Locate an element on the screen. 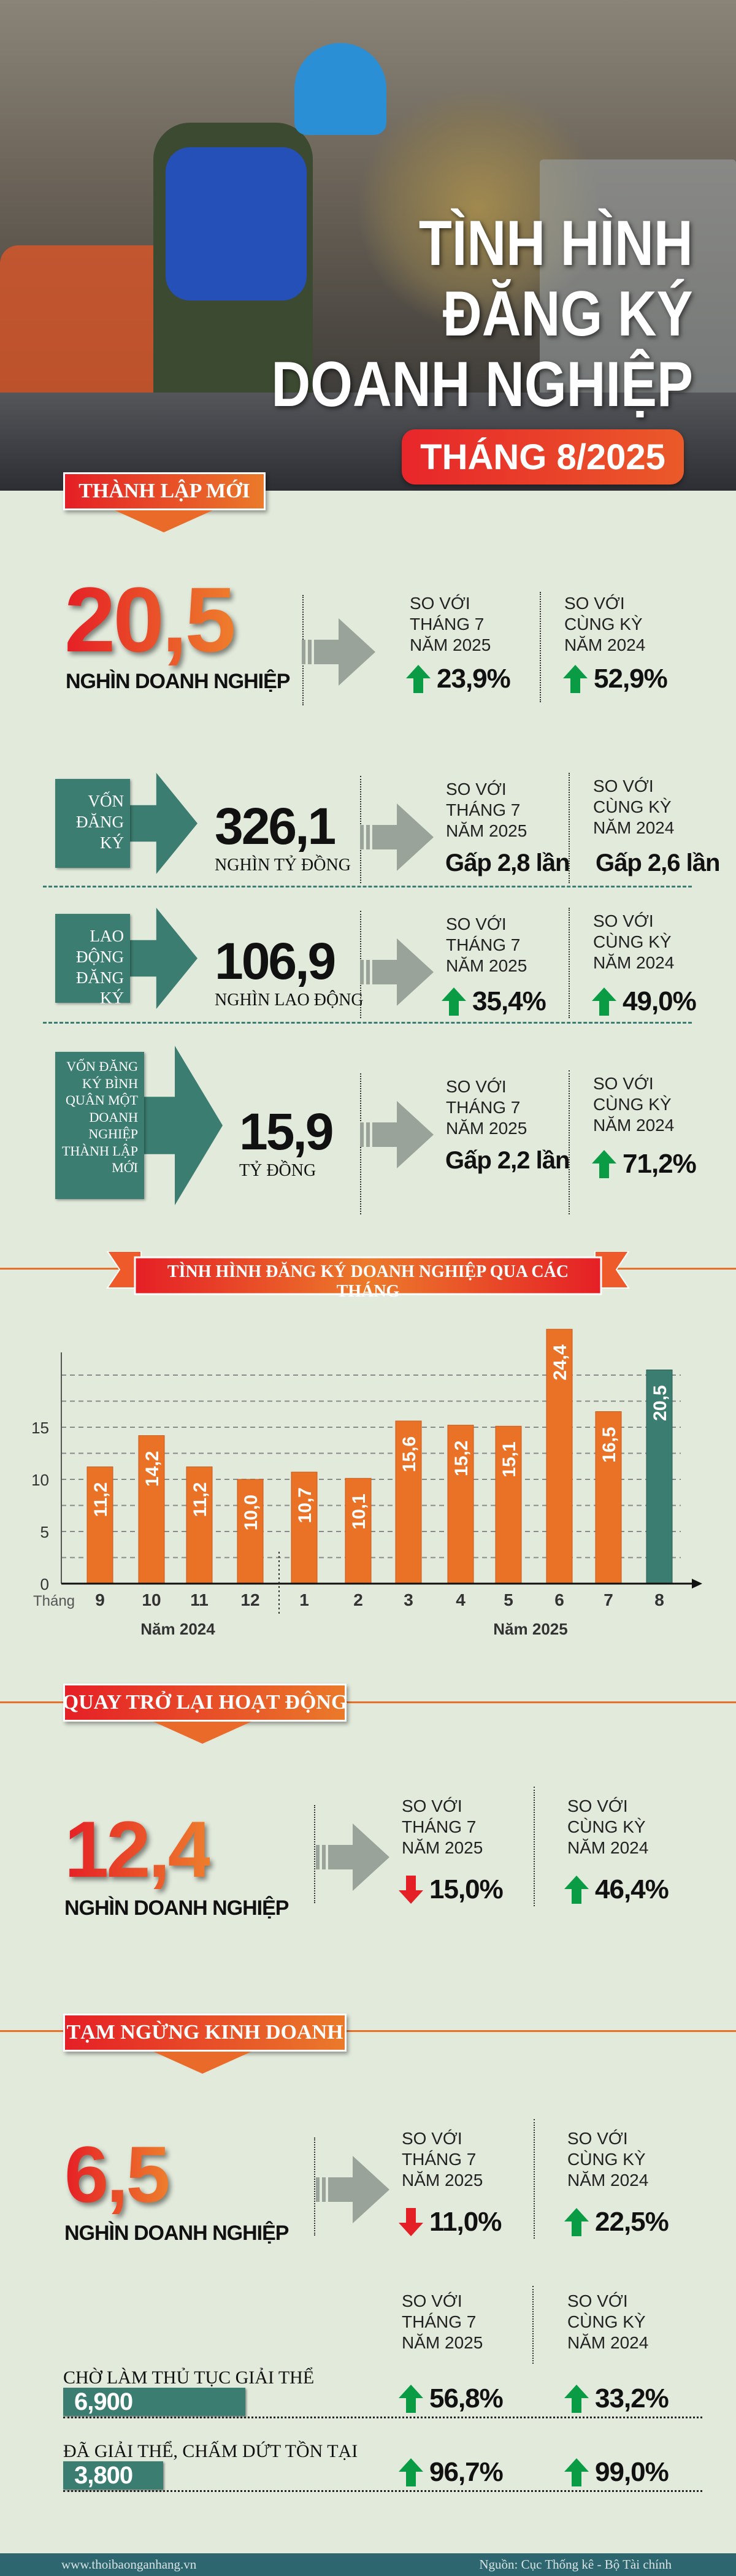 The height and width of the screenshot is (2576, 736). source-note: Nguồn: Cục Thống kê - Bộ Tài chính is located at coordinates (575, 2564).